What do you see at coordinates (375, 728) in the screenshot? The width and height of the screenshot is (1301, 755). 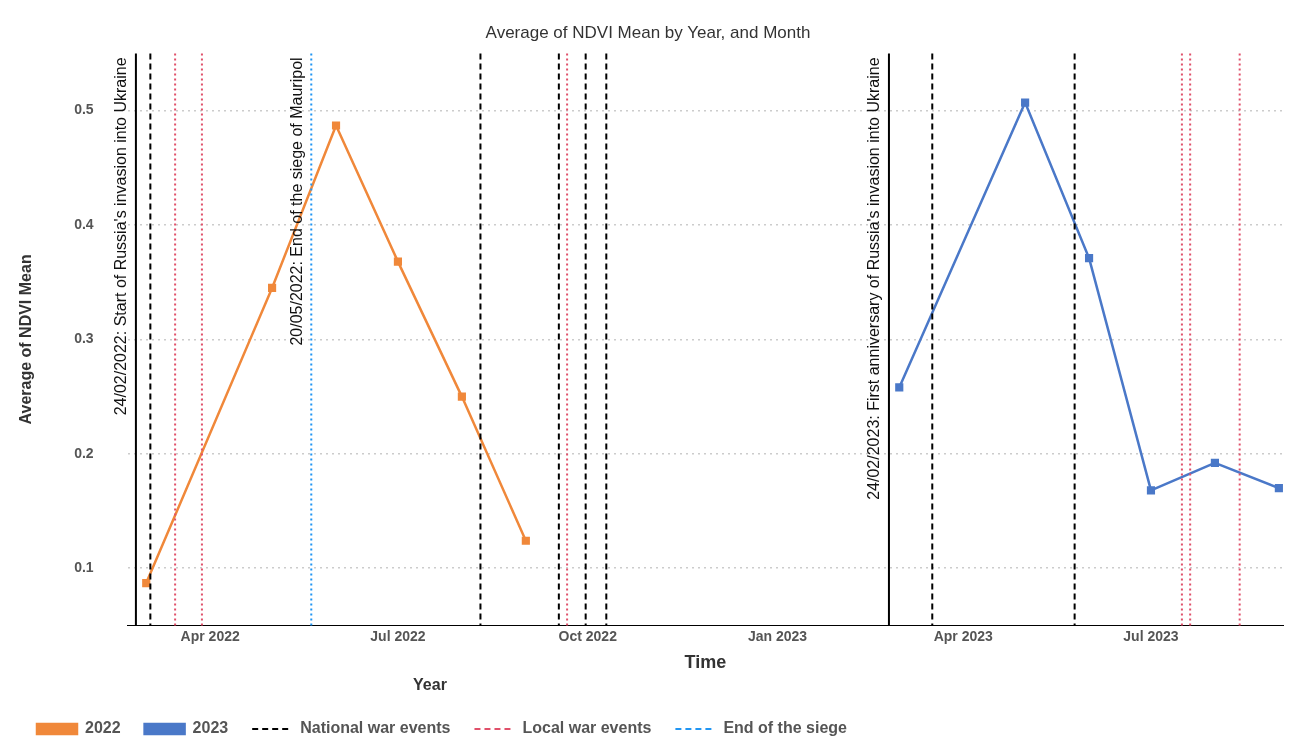 I see `legend-label: National war events` at bounding box center [375, 728].